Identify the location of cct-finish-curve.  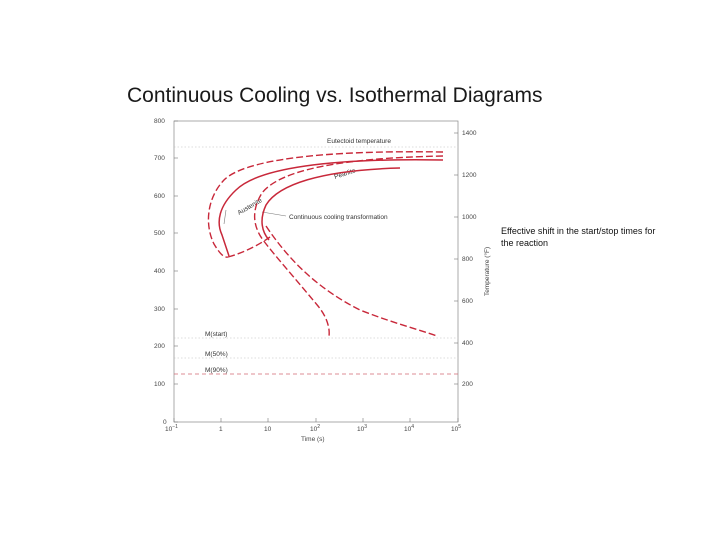
(348, 246).